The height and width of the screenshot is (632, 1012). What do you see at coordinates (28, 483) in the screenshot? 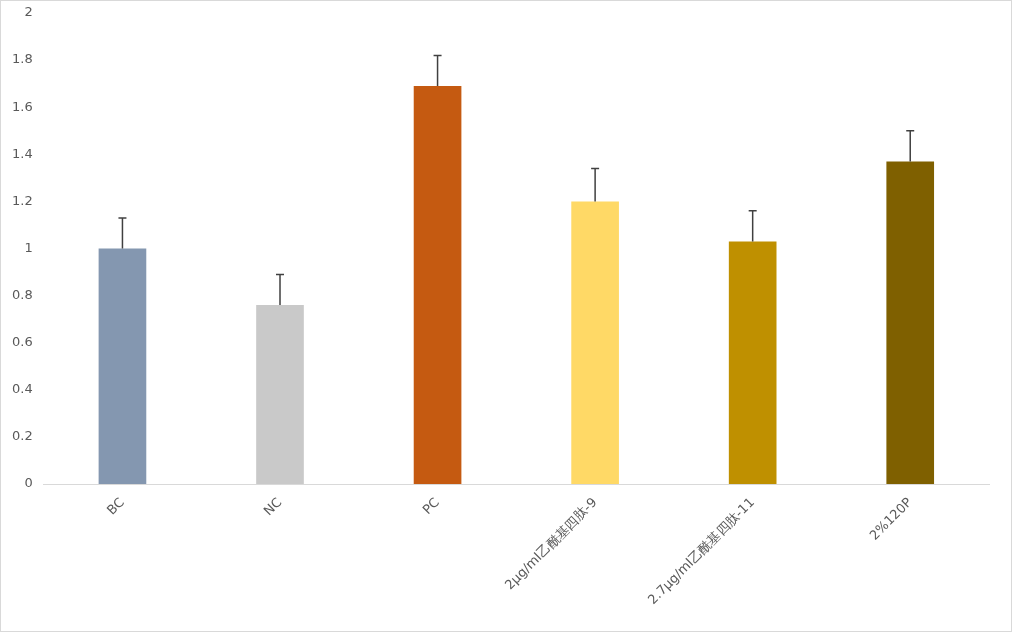
I see `y-tick-label: 0` at bounding box center [28, 483].